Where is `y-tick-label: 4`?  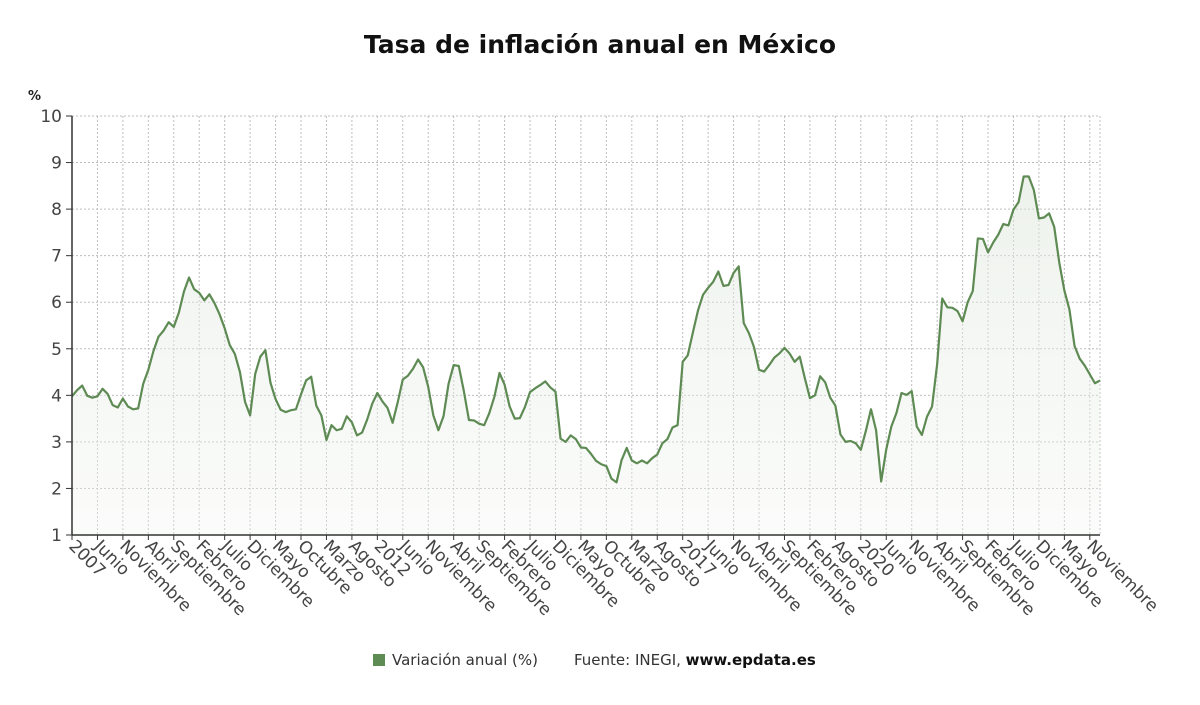 y-tick-label: 4 is located at coordinates (56, 396).